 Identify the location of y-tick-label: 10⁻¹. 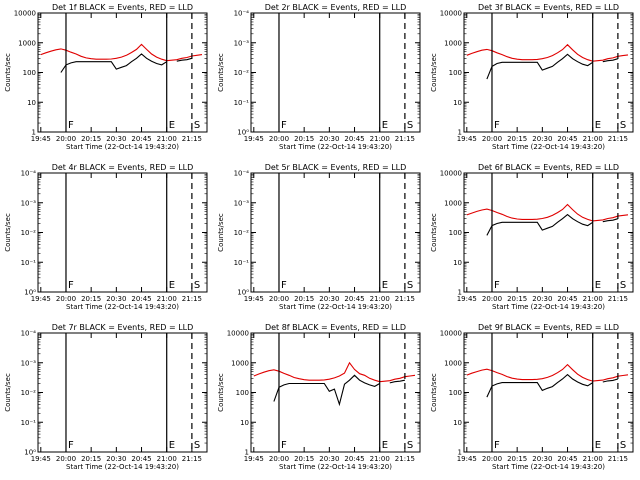
(29, 423).